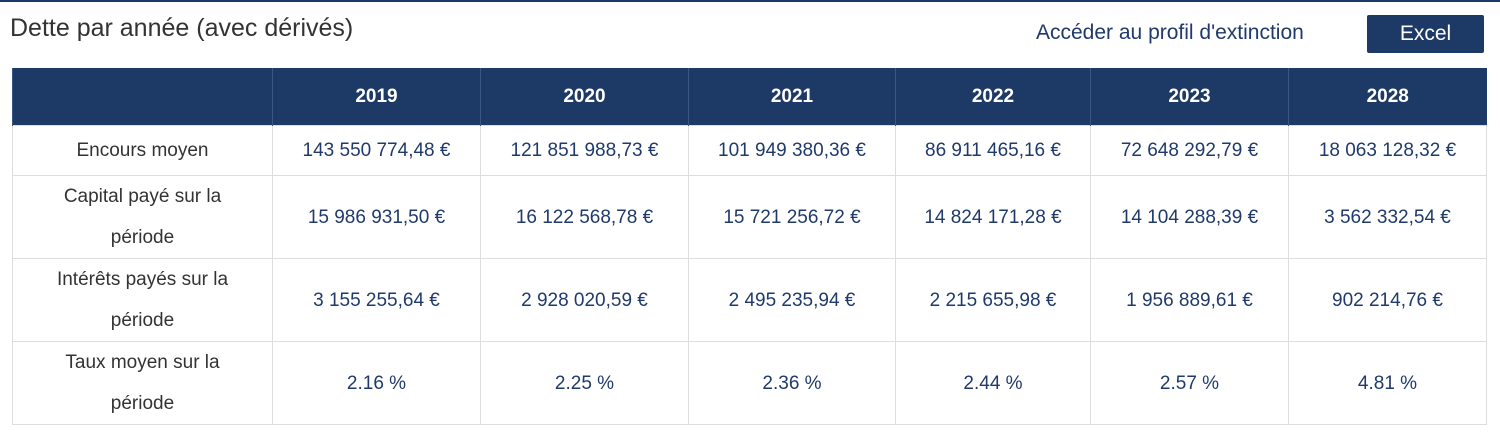  Describe the element at coordinates (376, 383) in the screenshot. I see `value-cell: 2.16 %` at that location.